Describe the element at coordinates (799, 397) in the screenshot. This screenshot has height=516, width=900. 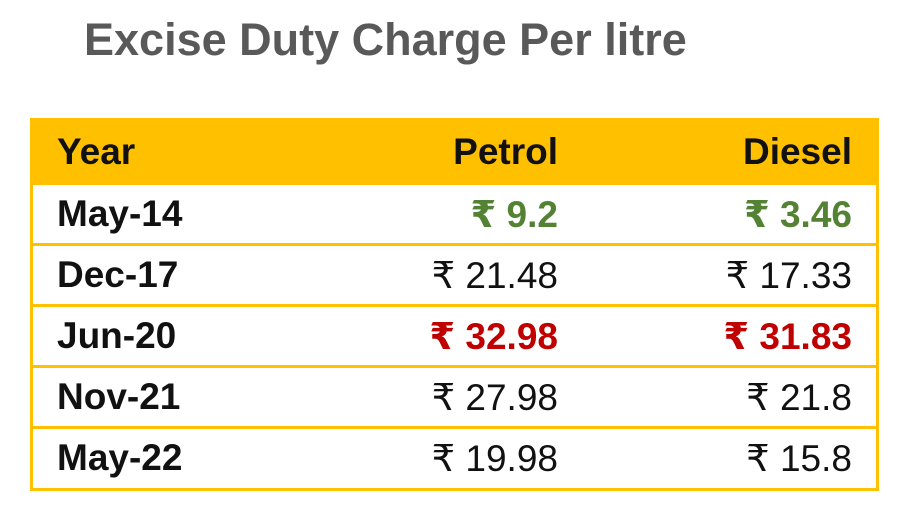
I see `diesel-cell: ₹ 21.8` at that location.